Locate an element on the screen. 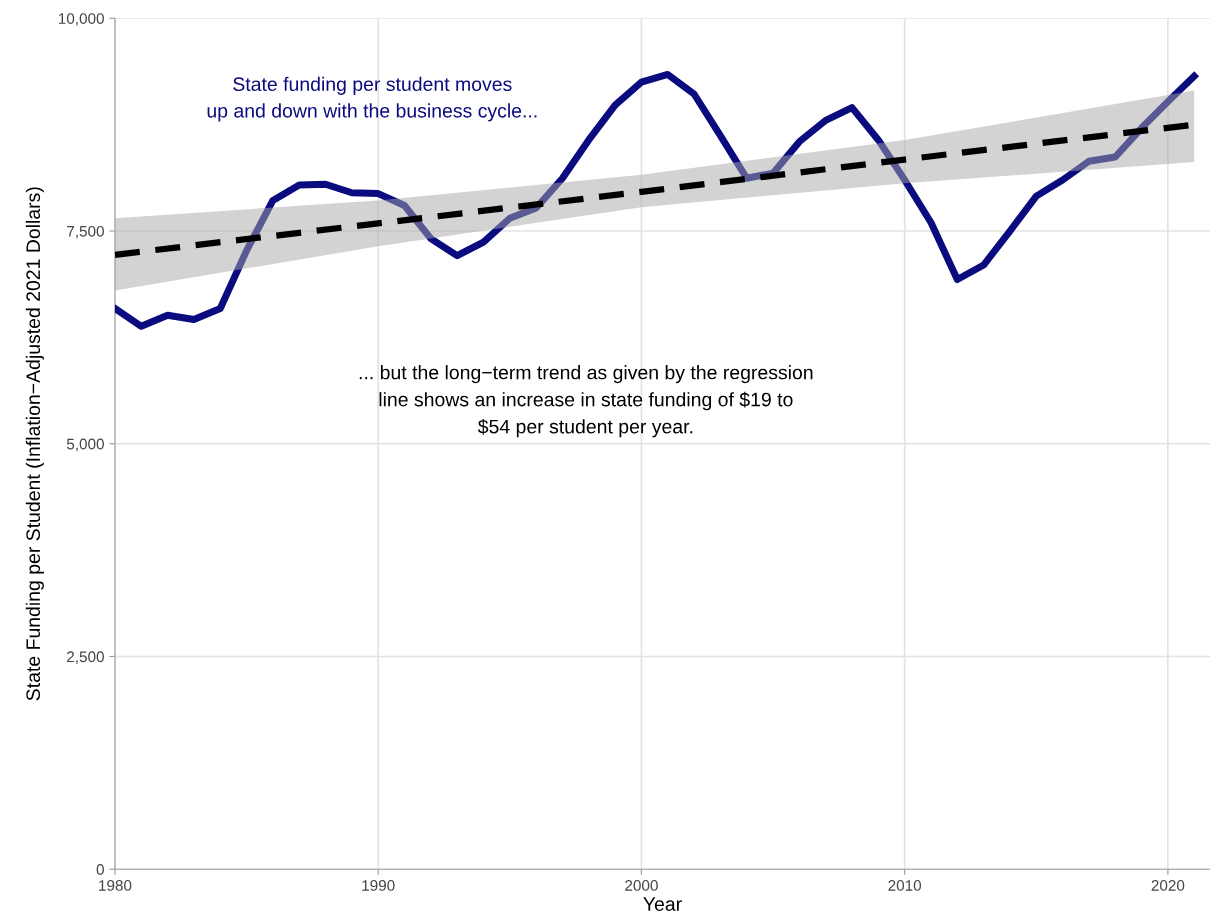  y-tick-label: 7,500 is located at coordinates (85, 232).